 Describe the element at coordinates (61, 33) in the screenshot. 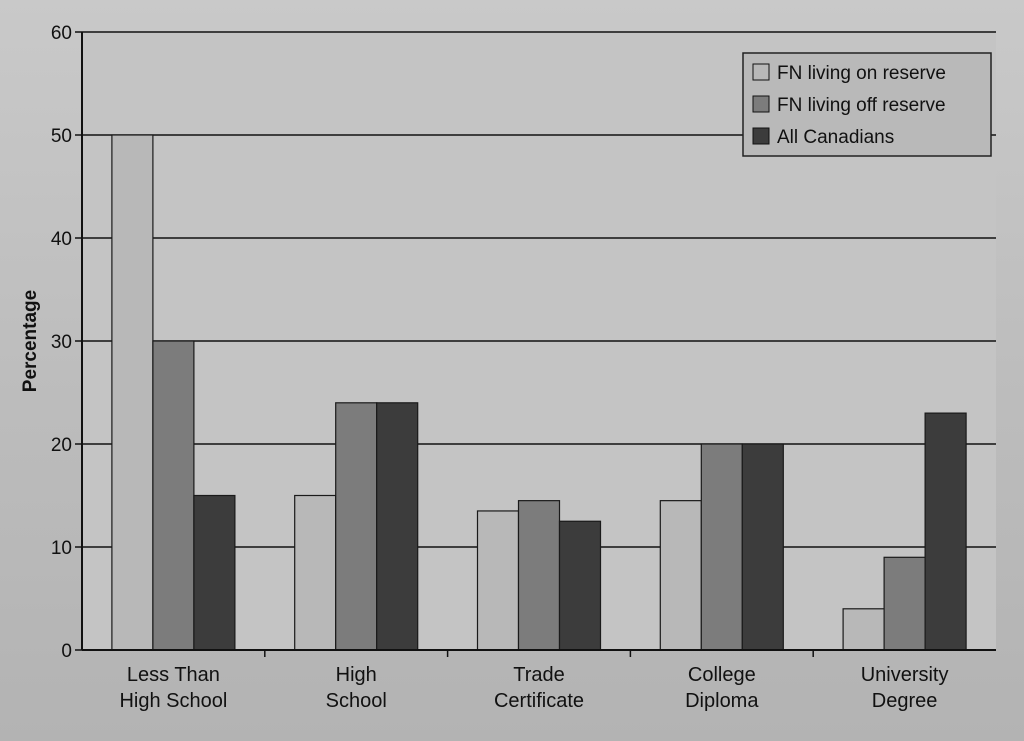

I see `y-tick-label: 60` at that location.